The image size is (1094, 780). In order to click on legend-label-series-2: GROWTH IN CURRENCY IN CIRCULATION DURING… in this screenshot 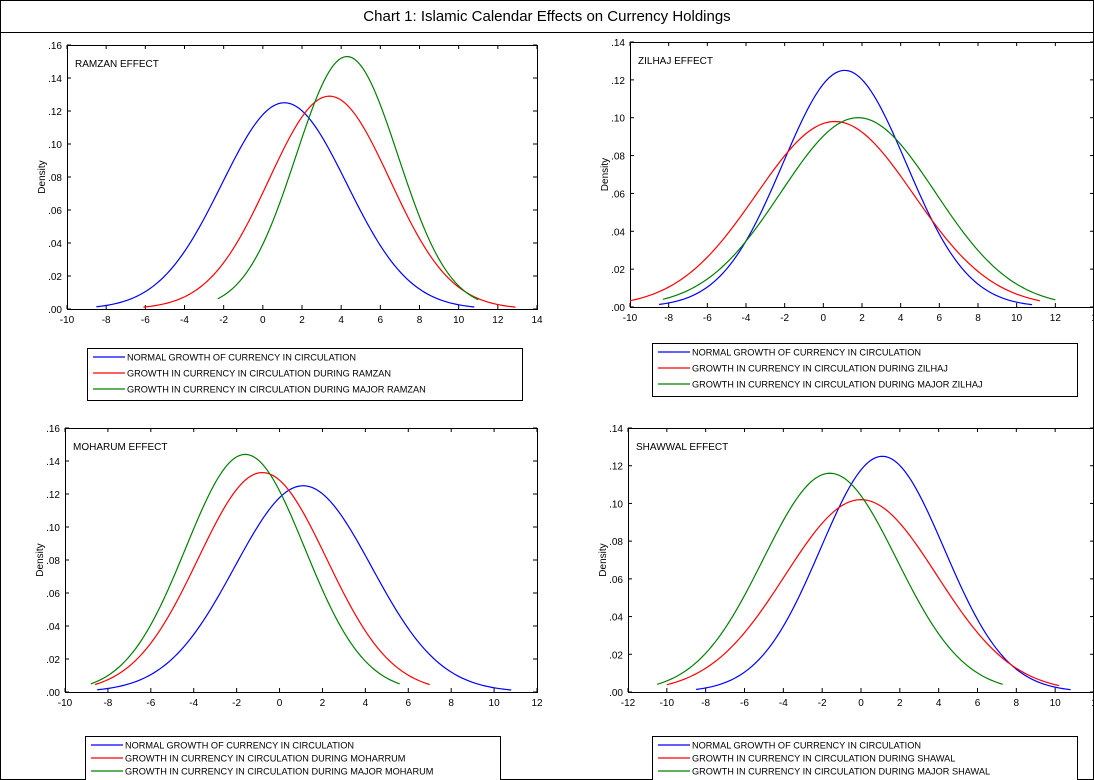, I will do `click(265, 759)`.